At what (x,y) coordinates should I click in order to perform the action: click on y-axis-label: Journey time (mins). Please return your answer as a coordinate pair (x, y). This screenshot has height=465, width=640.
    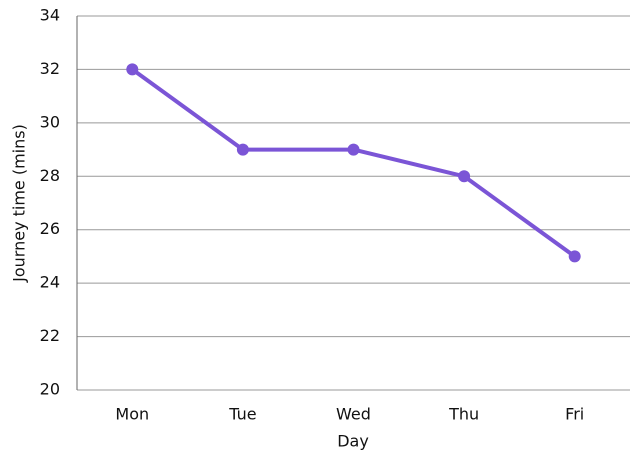
    Looking at the image, I should click on (19, 203).